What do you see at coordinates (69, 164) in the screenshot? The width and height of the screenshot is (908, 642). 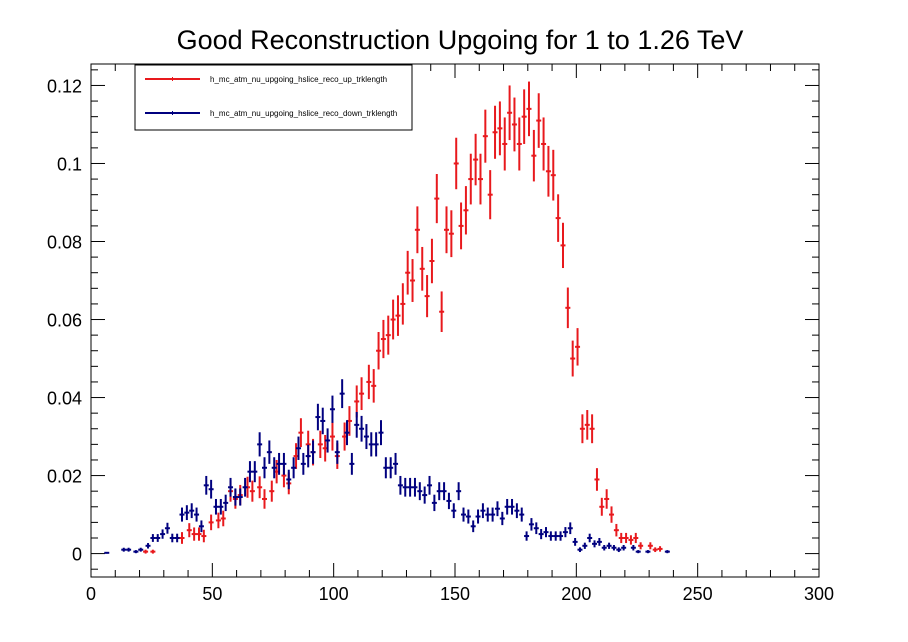 I see `y-tick-label: 0.1` at bounding box center [69, 164].